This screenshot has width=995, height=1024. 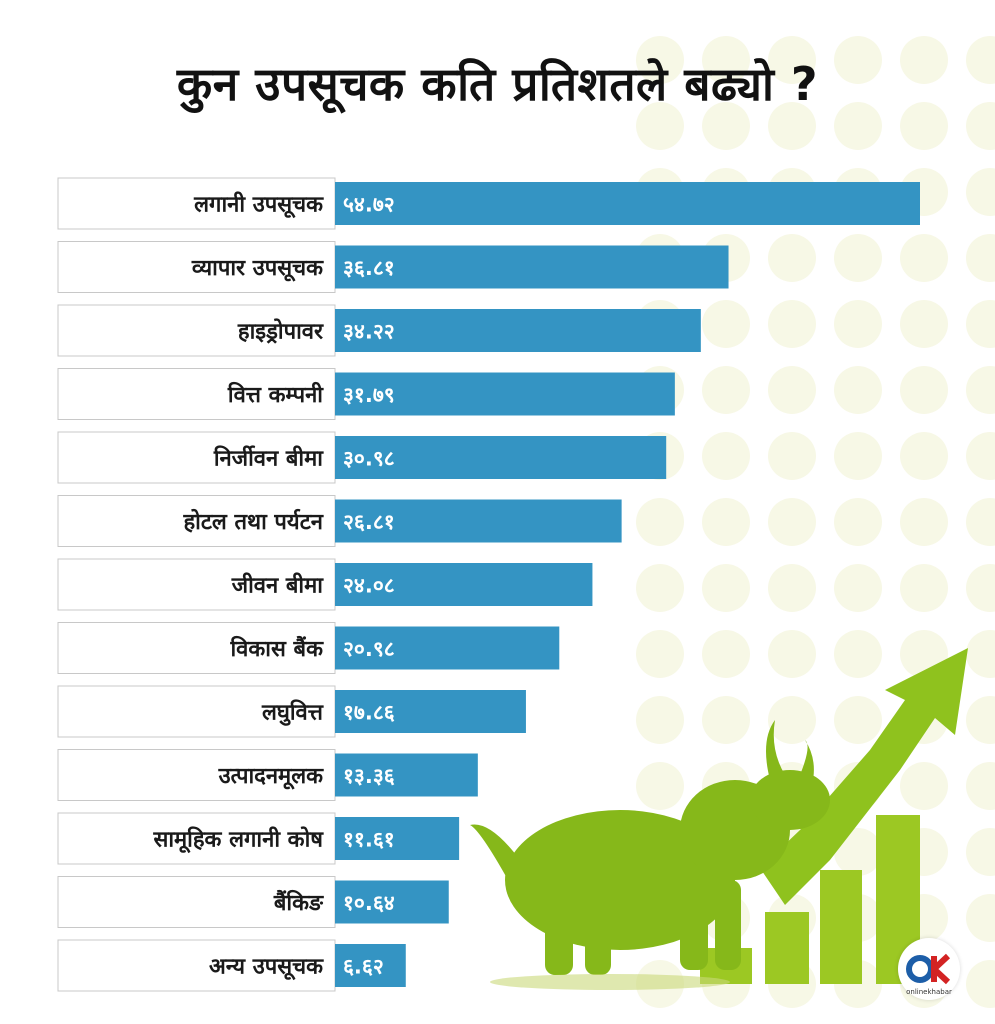 I want to click on bar-value-label: ३१.७९, so click(x=369, y=395).